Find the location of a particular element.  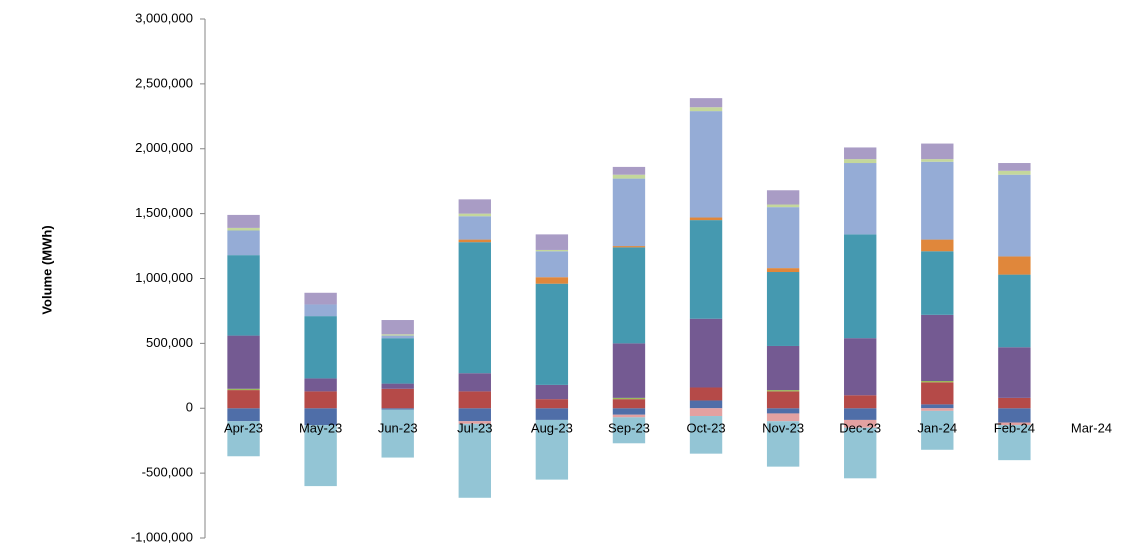

y-tick-label: -500,000 is located at coordinates (167, 472).